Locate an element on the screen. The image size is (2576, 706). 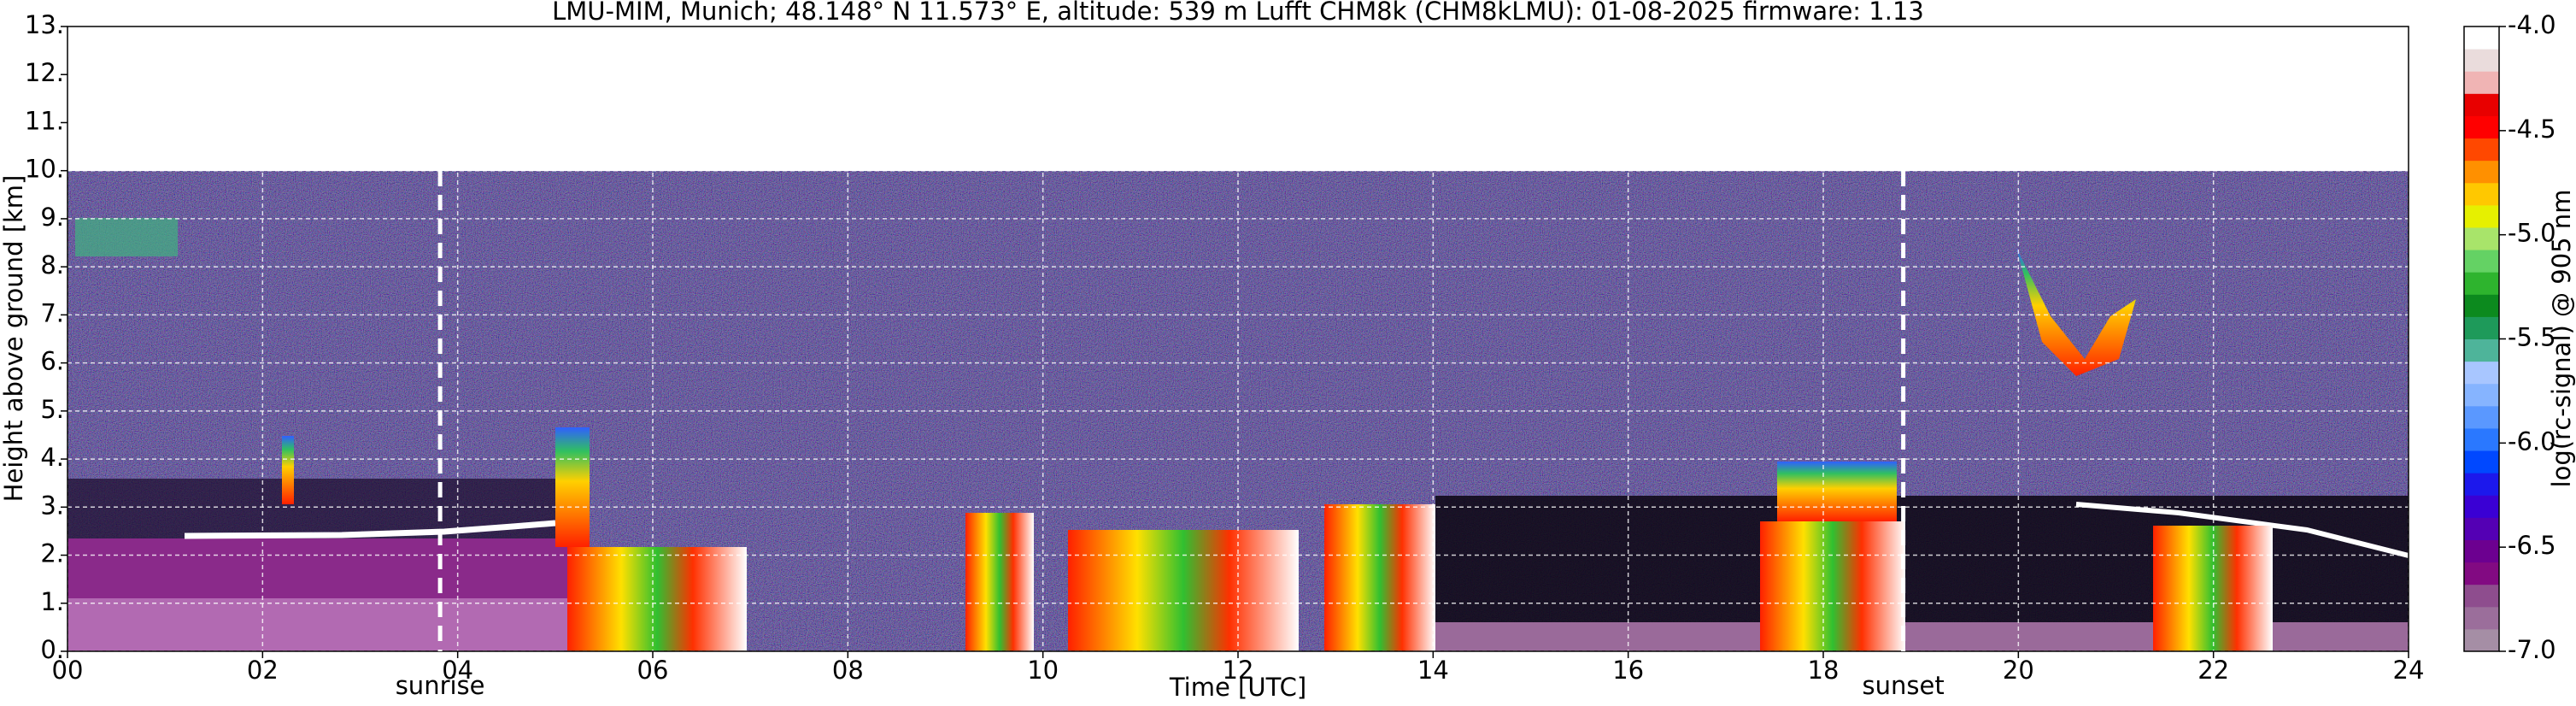
x-tick-label: 24 is located at coordinates (2409, 670).